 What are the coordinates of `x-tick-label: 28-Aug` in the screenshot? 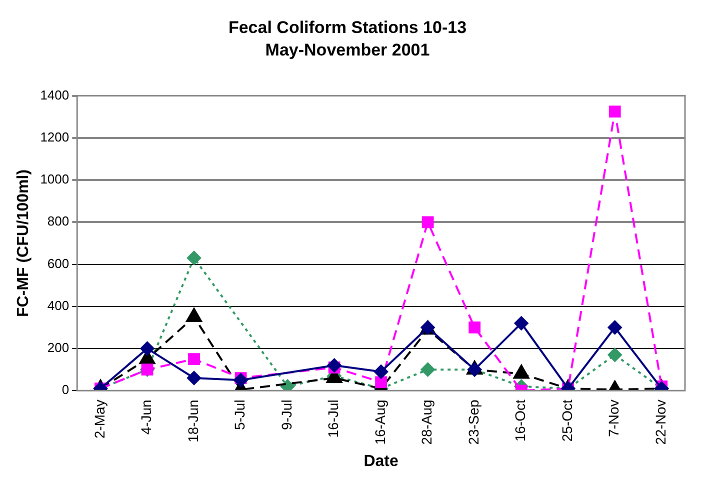 It's located at (426, 422).